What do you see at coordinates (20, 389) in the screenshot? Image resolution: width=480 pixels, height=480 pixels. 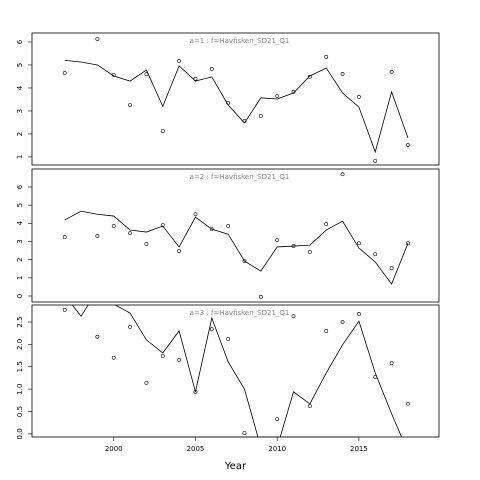 I see `y-tick-label: 1.0` at bounding box center [20, 389].